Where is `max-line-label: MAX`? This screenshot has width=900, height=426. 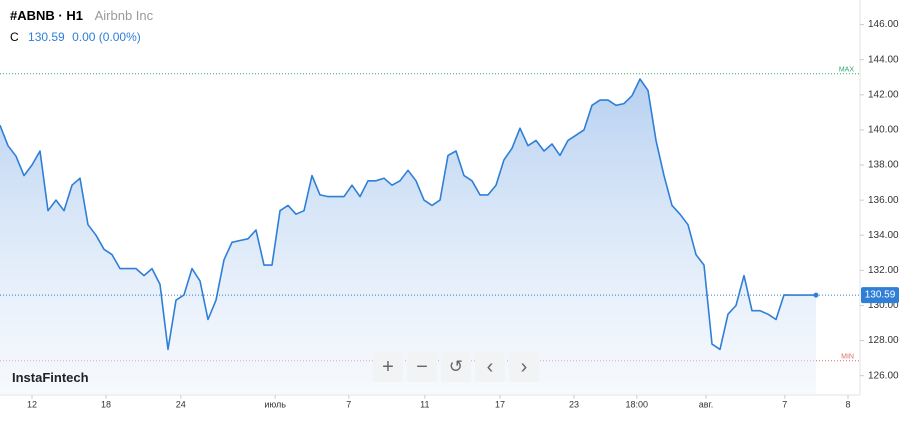
max-line-label: MAX is located at coordinates (847, 70).